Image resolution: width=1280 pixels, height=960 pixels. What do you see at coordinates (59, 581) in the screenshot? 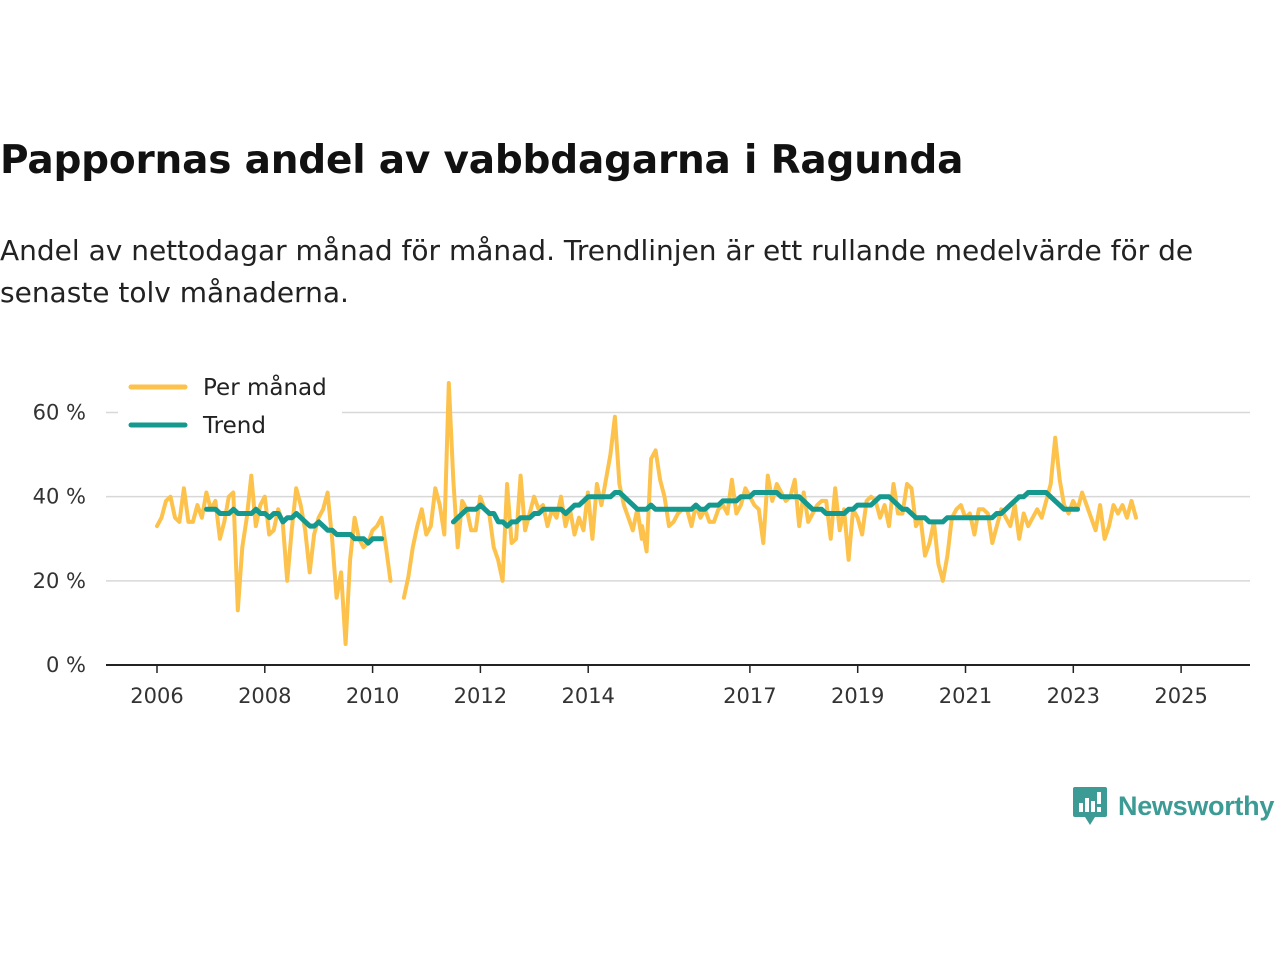
I see `y-tick-label: 20 %` at bounding box center [59, 581].